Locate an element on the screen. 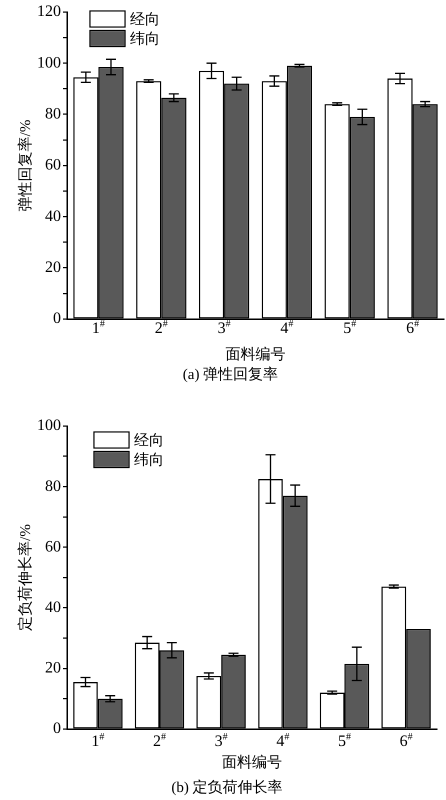 The image size is (446, 800). y-tick-label: 120 is located at coordinates (49, 11).